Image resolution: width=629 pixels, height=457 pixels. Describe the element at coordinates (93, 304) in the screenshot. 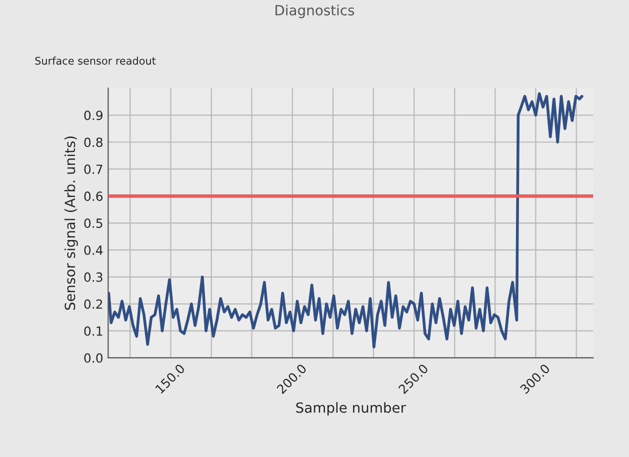

I see `y-tick-label: 0.2` at that location.